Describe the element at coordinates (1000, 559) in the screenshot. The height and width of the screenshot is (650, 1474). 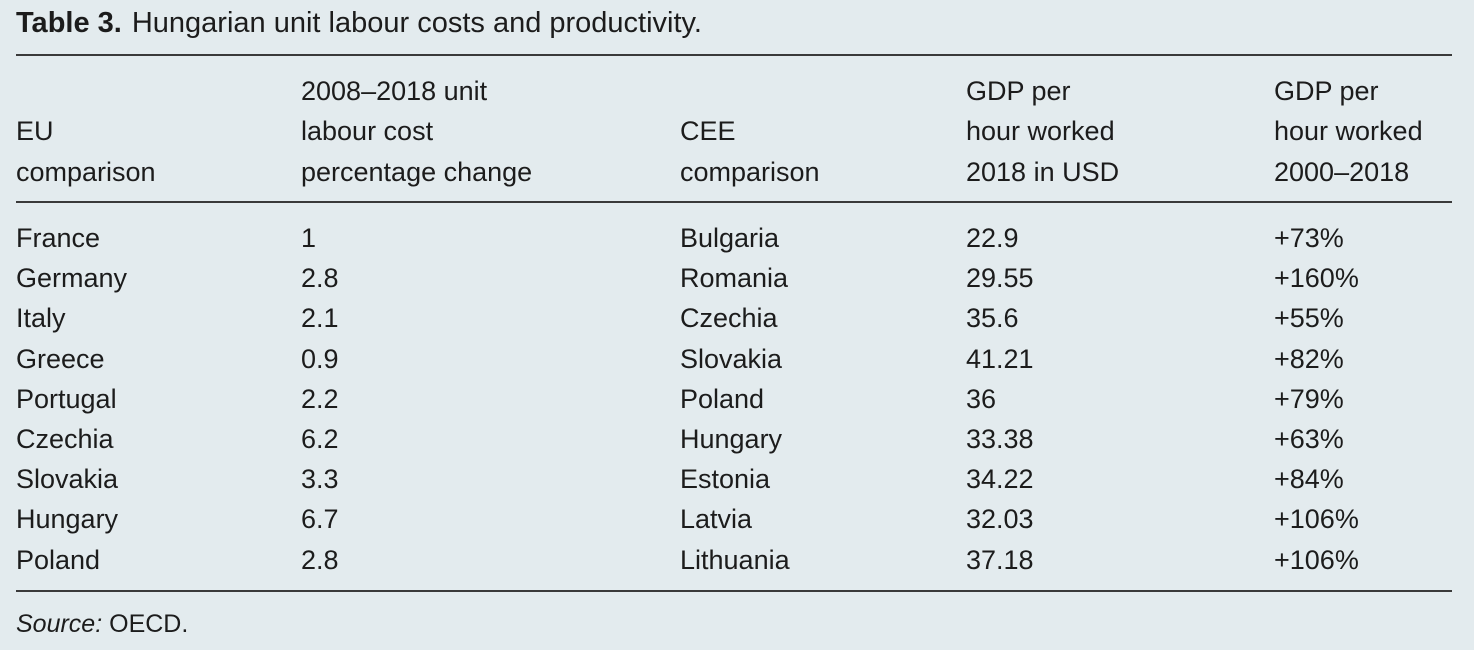
I see `gdp-per-hour-cell: 37.18` at that location.